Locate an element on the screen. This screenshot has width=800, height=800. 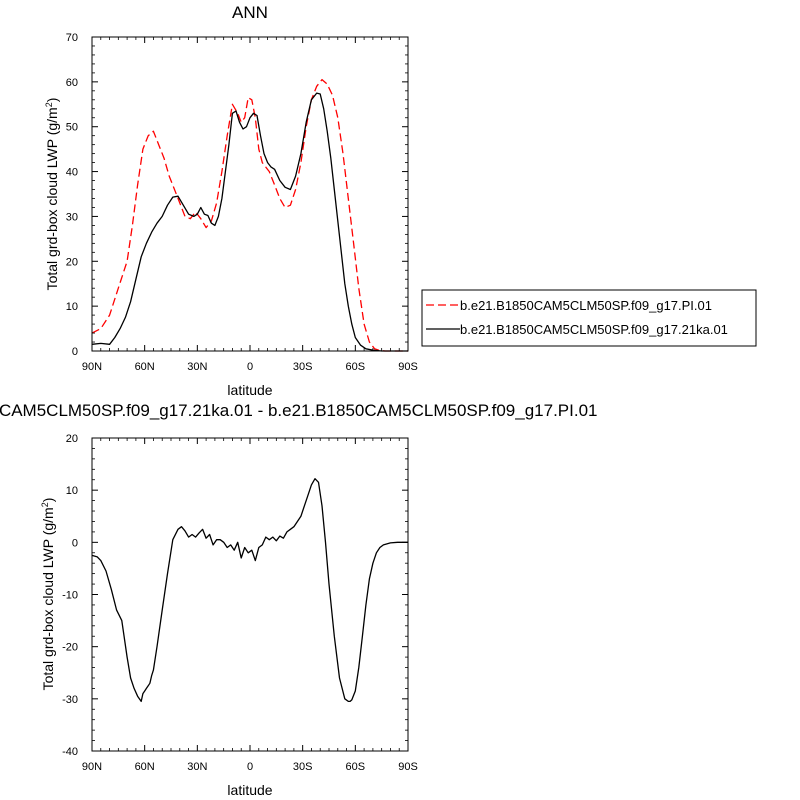
bottom-y-axis-label: Total grd-box cloud LWP (g/m2) is located at coordinates (48, 594).